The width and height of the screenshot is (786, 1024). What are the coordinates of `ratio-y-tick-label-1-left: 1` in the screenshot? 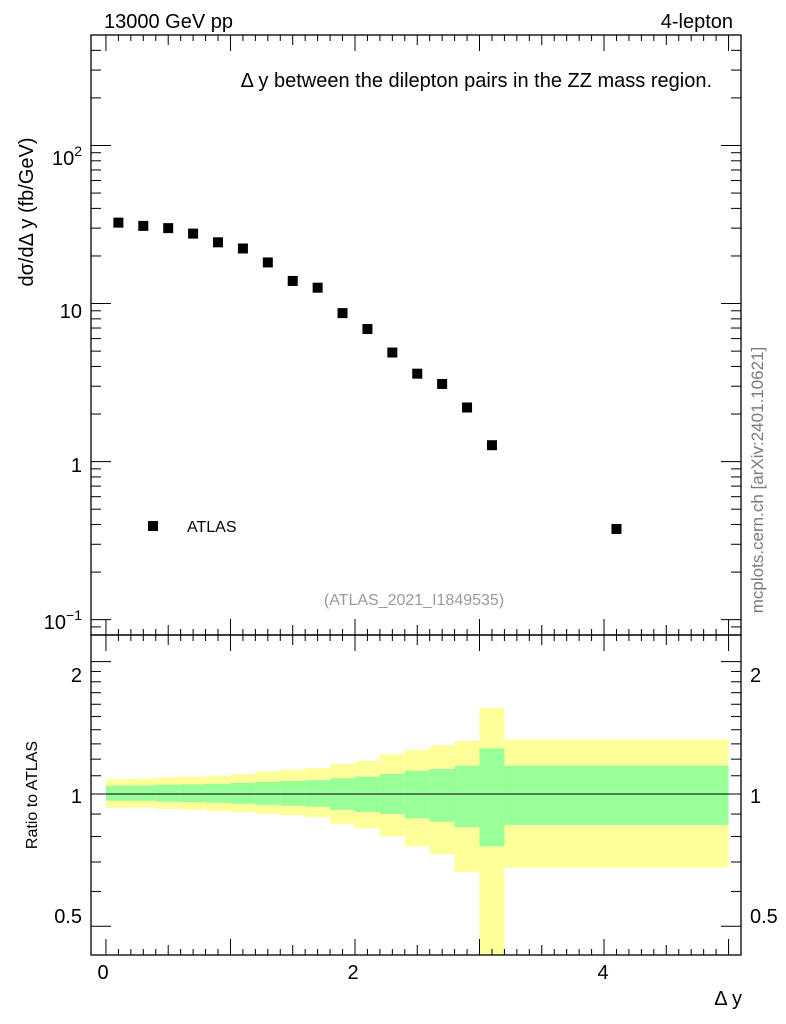 It's located at (76, 797).